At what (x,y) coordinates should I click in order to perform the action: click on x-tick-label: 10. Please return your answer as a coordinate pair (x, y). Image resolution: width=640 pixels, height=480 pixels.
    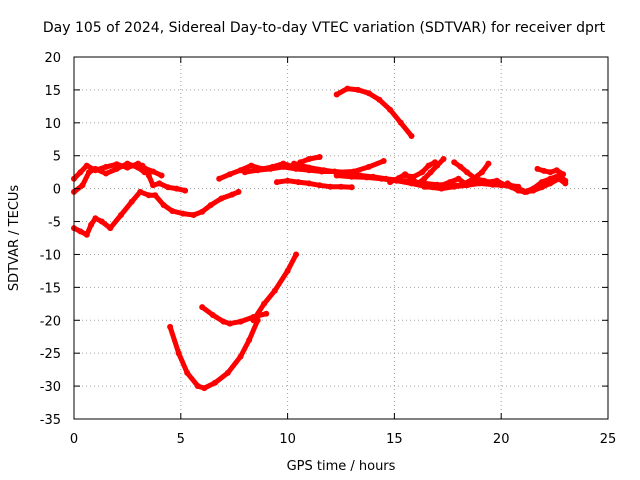
    Looking at the image, I should click on (287, 439).